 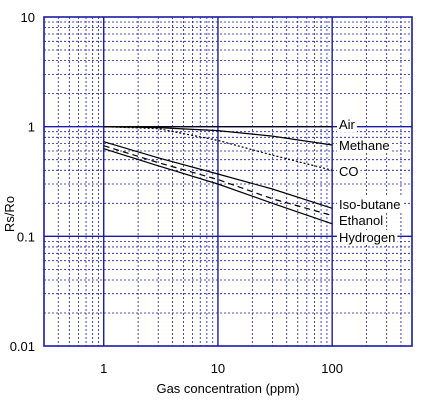 I want to click on series-lines, so click(x=218, y=175).